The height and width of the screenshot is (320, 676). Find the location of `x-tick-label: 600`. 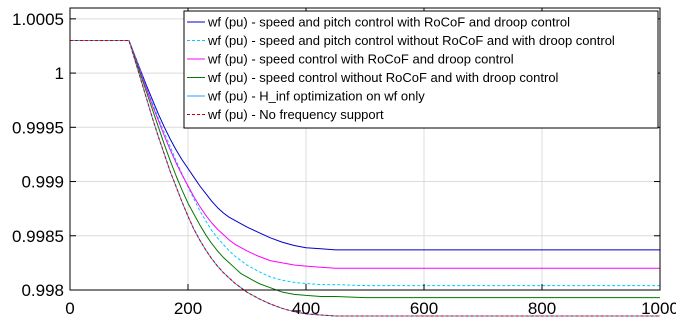

x-tick-label: 600 is located at coordinates (424, 308).